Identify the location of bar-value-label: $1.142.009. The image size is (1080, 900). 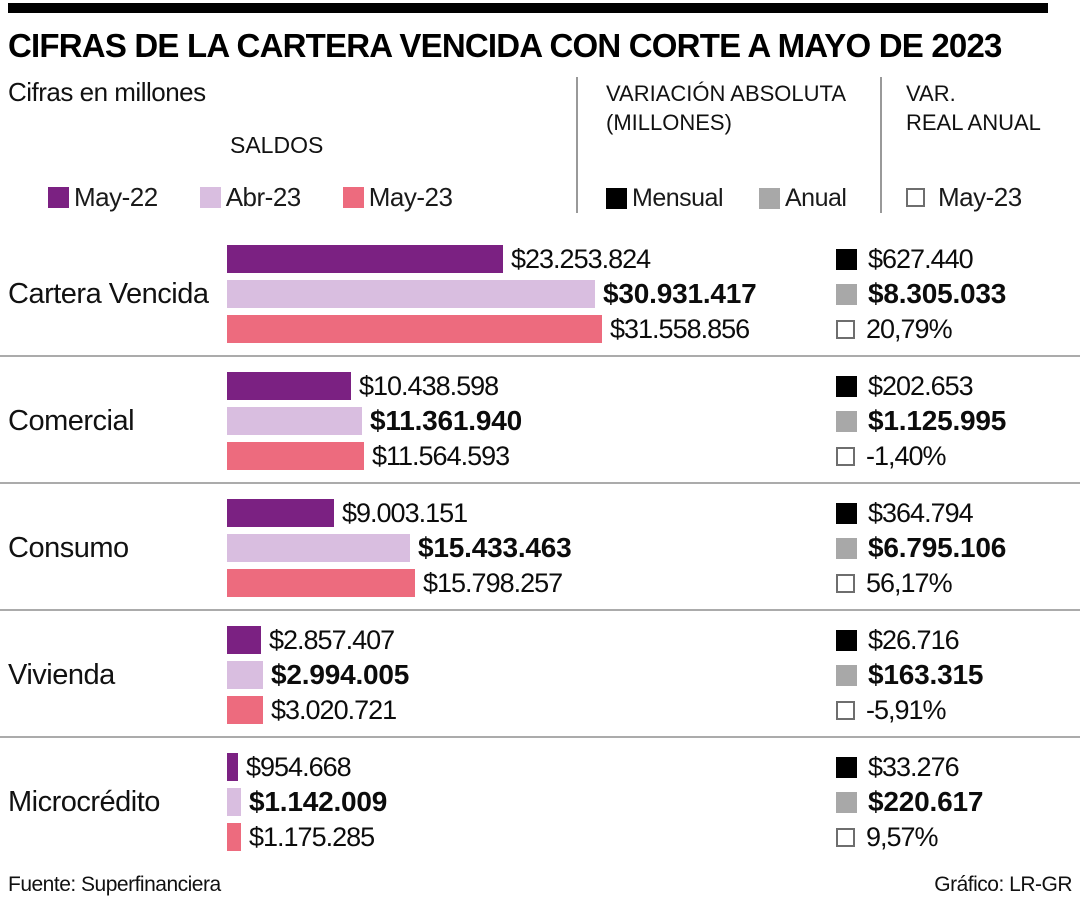
(318, 801).